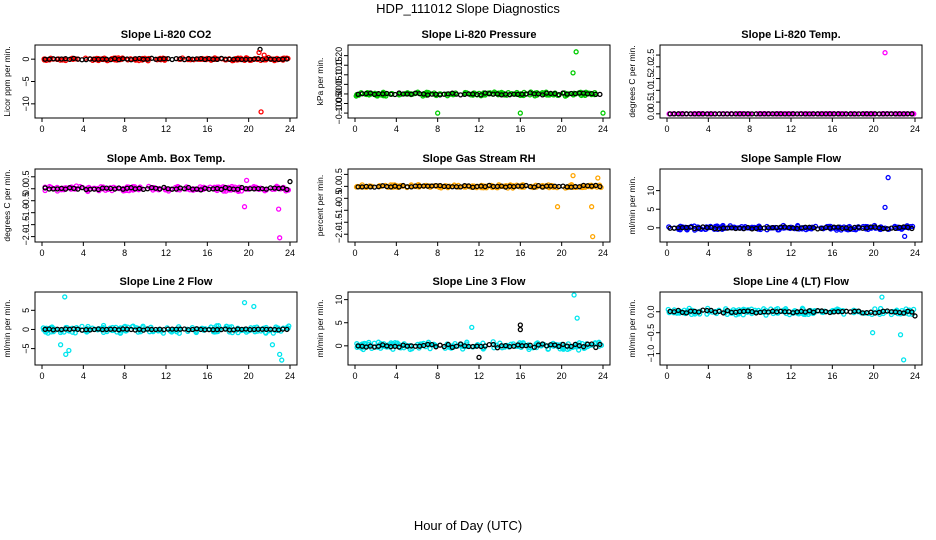 This screenshot has width=936, height=540. Describe the element at coordinates (632, 205) in the screenshot. I see `y-axis-label: ml/min per min.` at that location.